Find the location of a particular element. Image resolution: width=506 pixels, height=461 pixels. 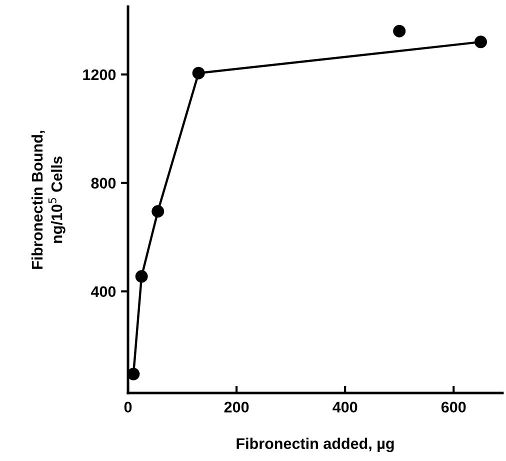

x-axis-title: Fibronectin added, µg is located at coordinates (315, 445).